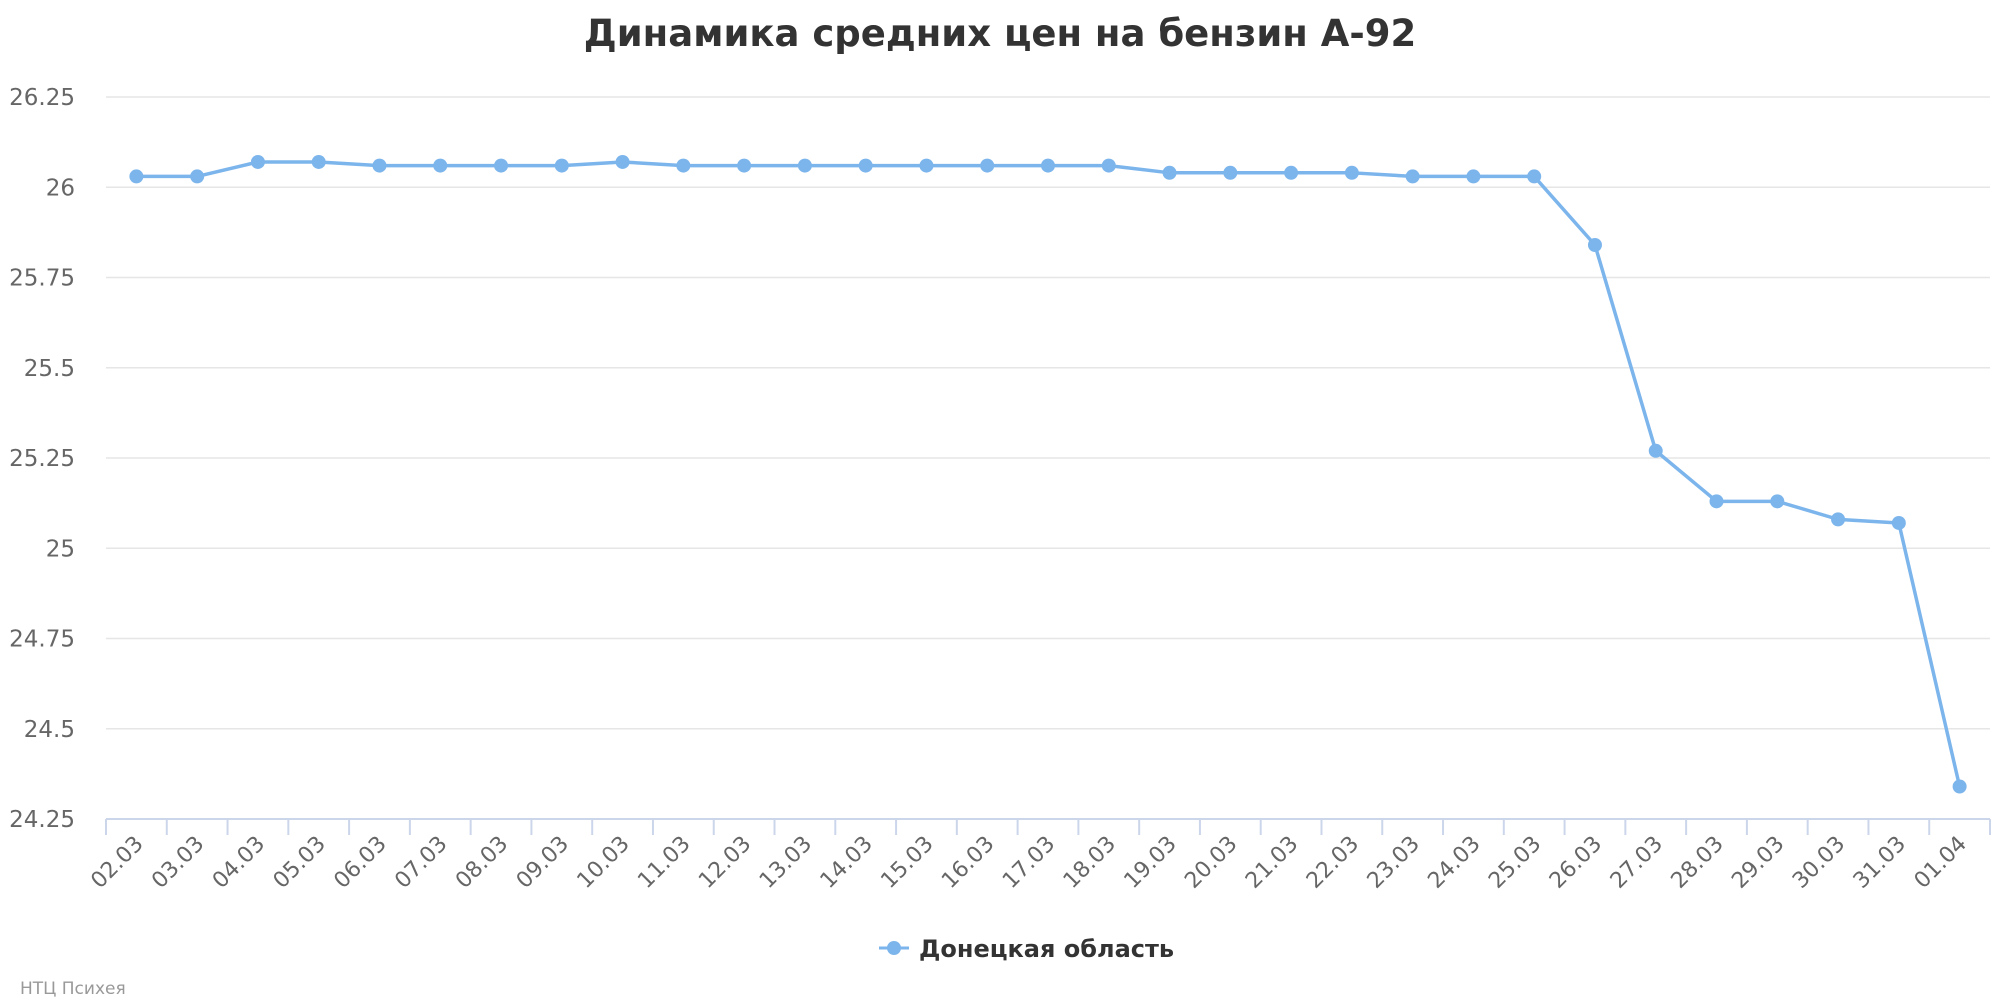 The height and width of the screenshot is (1000, 2000). I want to click on x-tick-label: 02.03, so click(117, 863).